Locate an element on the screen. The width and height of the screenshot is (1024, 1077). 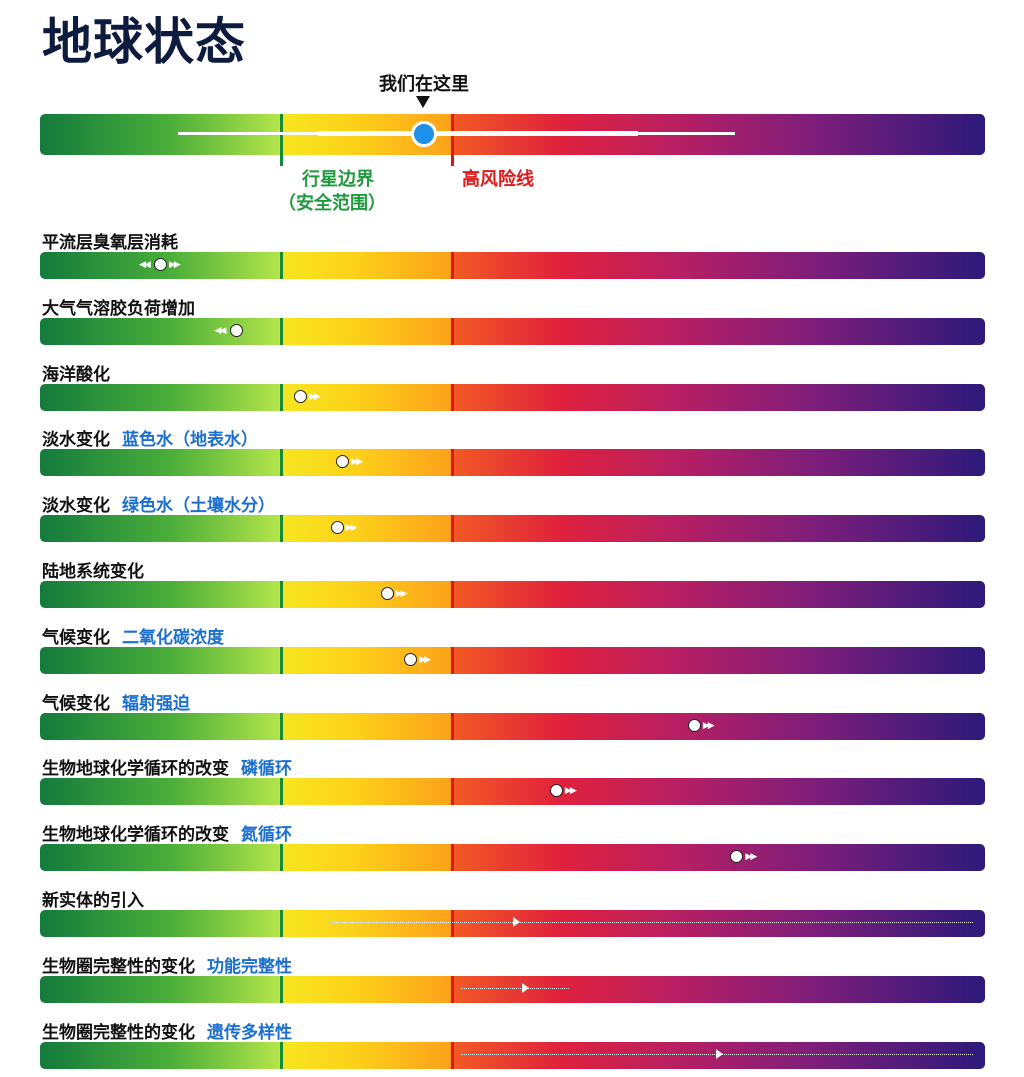
row-label-sub: 辐射强迫 is located at coordinates (156, 704).